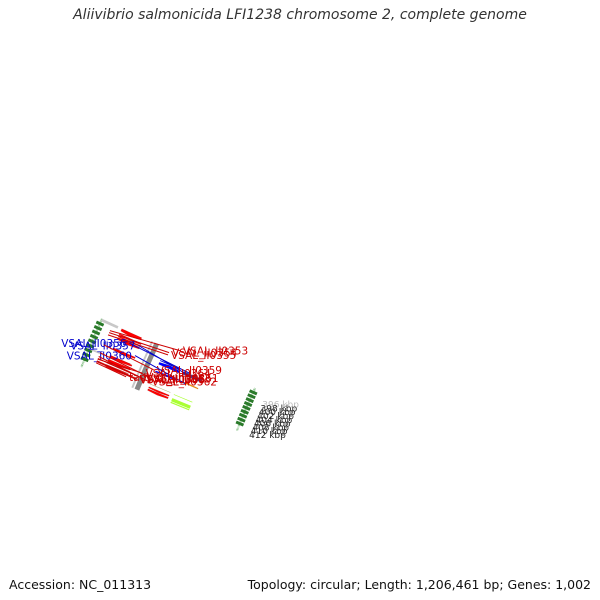 This screenshot has height=600, width=600. Describe the element at coordinates (178, 380) in the screenshot. I see `gene-label: VSAL_II0363` at that location.